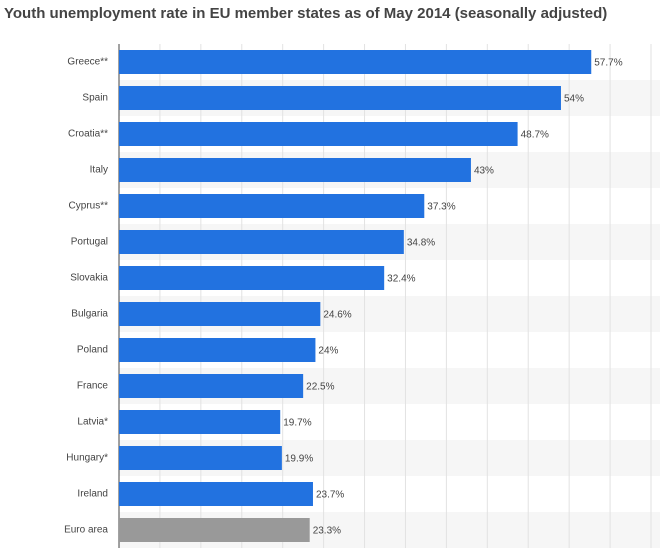 Image resolution: width=660 pixels, height=554 pixels. Describe the element at coordinates (337, 315) in the screenshot. I see `value-label: 24.6%` at that location.